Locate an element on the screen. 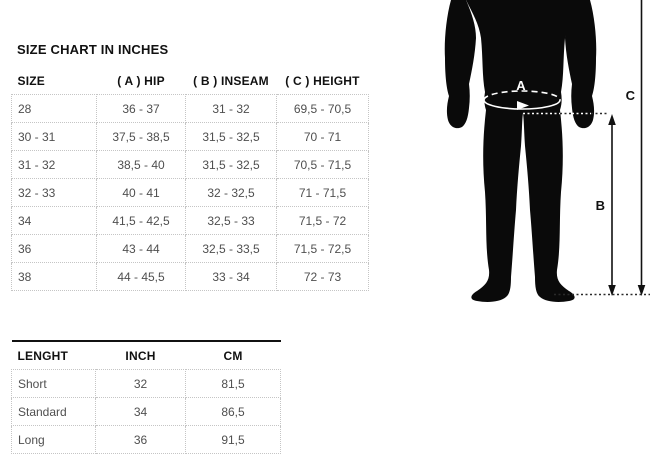  inseam-arrowhead-up-icon is located at coordinates (612, 119).